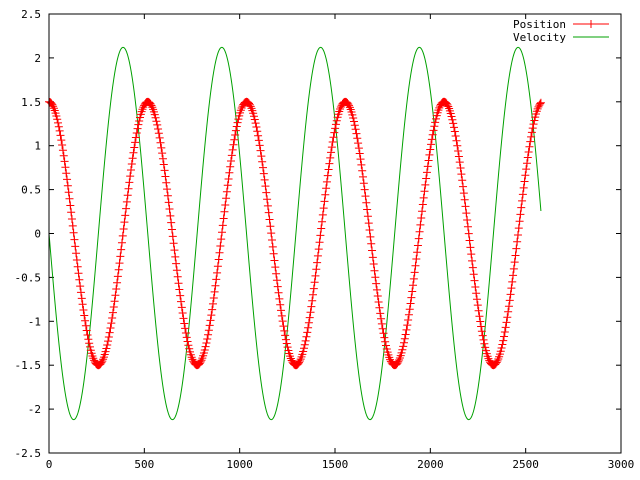 The image size is (640, 480). What do you see at coordinates (37, 234) in the screenshot?
I see `y-tick-label: 0` at bounding box center [37, 234].